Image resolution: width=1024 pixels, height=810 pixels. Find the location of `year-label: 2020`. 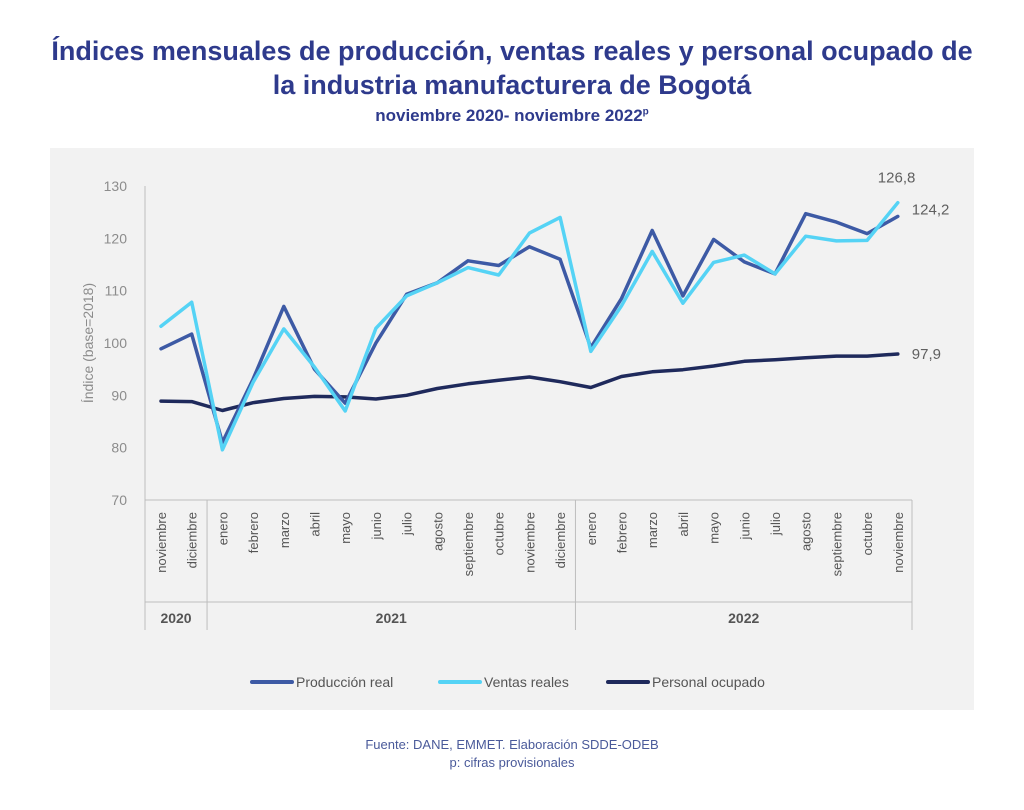

year-label: 2020 is located at coordinates (175, 618).